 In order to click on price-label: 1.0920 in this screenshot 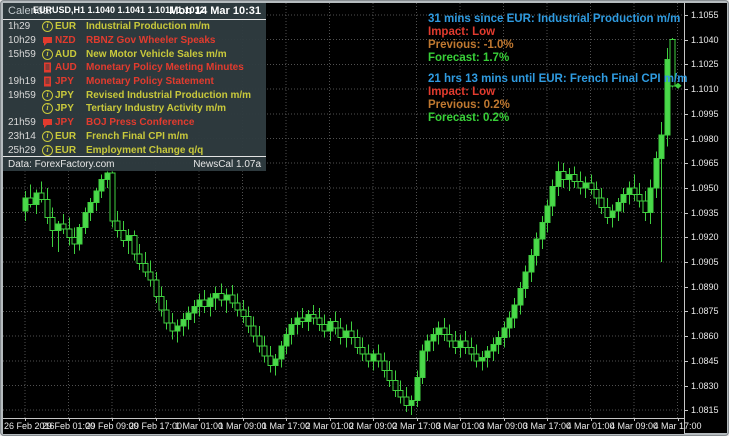, I will do `click(705, 237)`.